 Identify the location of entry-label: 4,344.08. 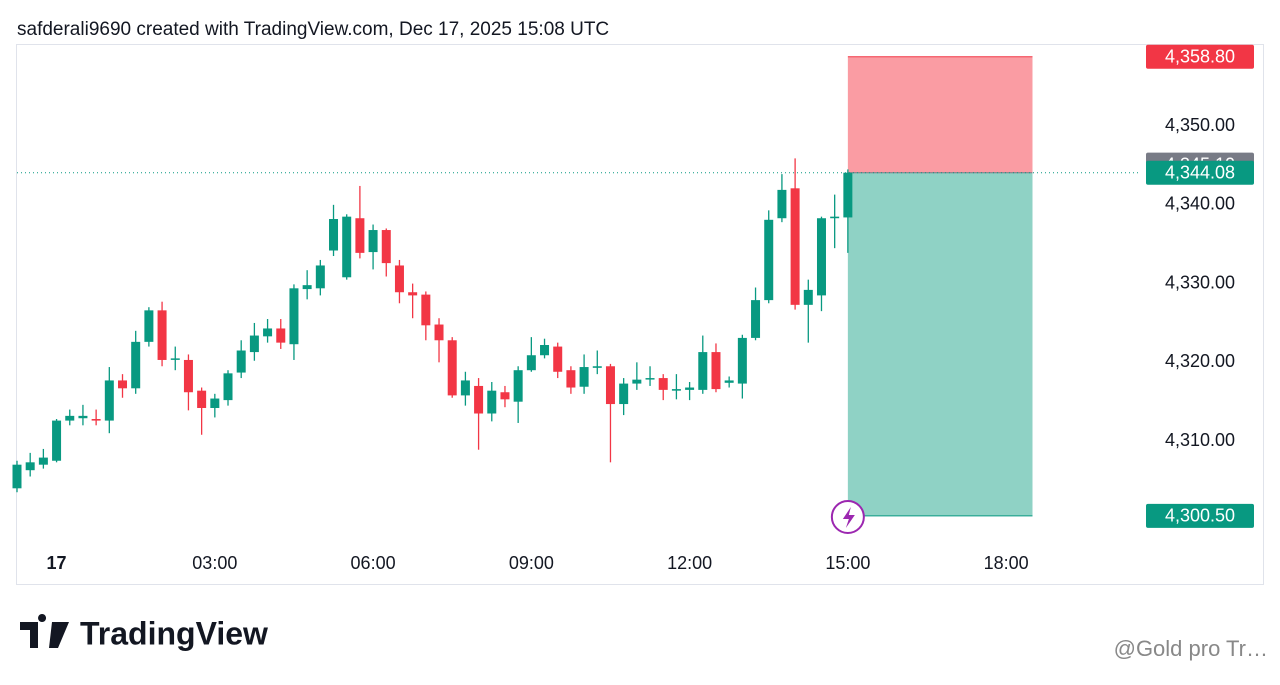
(1200, 172).